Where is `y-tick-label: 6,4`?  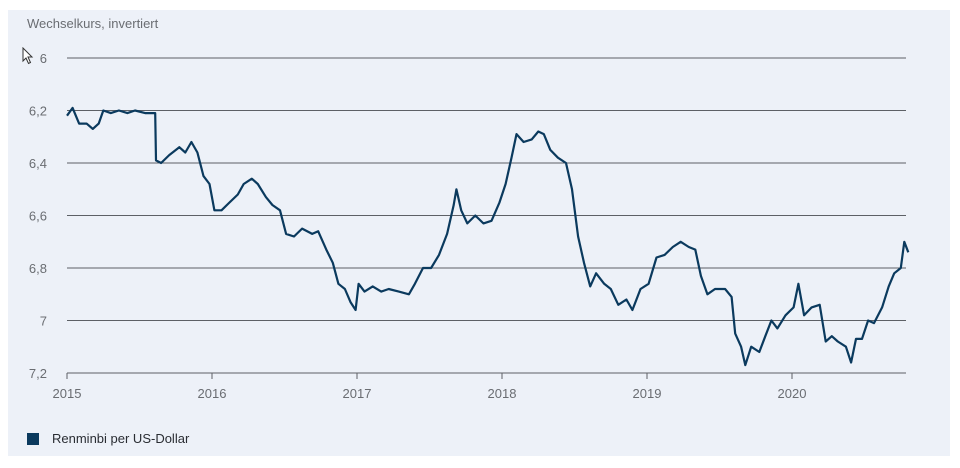
y-tick-label: 6,4 is located at coordinates (38, 163).